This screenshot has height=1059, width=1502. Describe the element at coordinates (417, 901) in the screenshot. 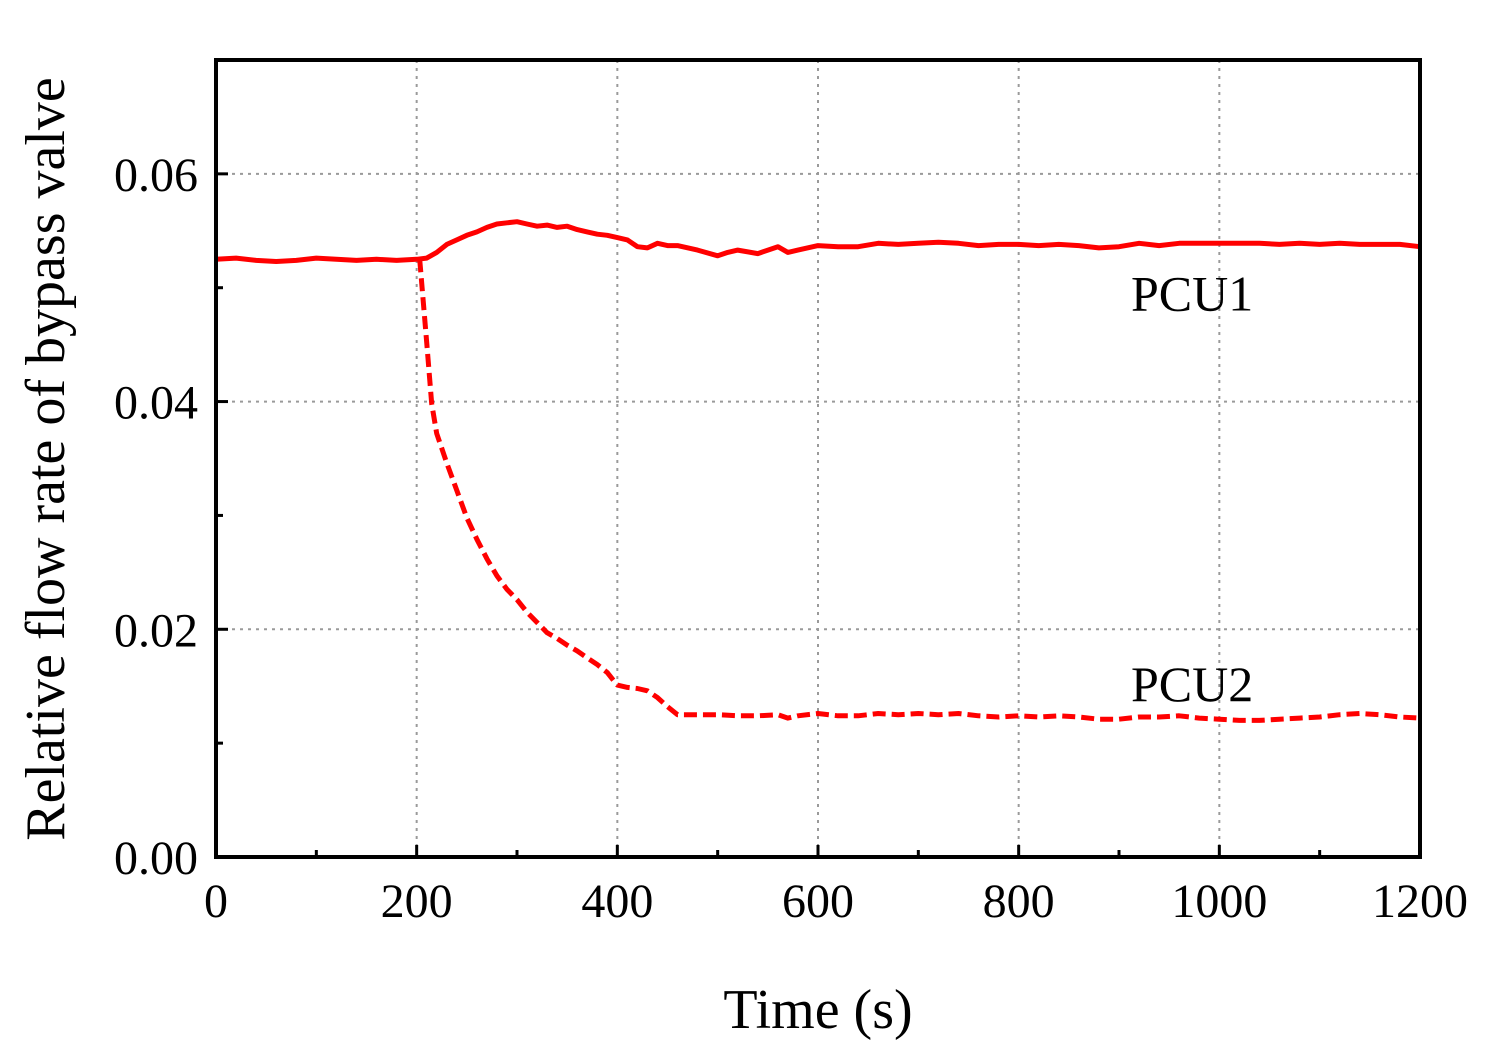

I see `x-tick-label: 200` at that location.